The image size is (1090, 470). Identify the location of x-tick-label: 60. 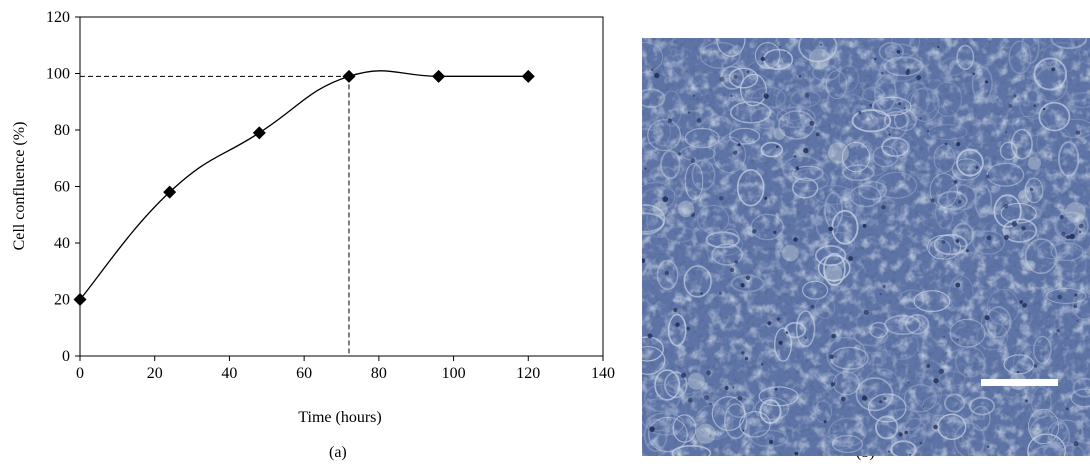
(304, 373).